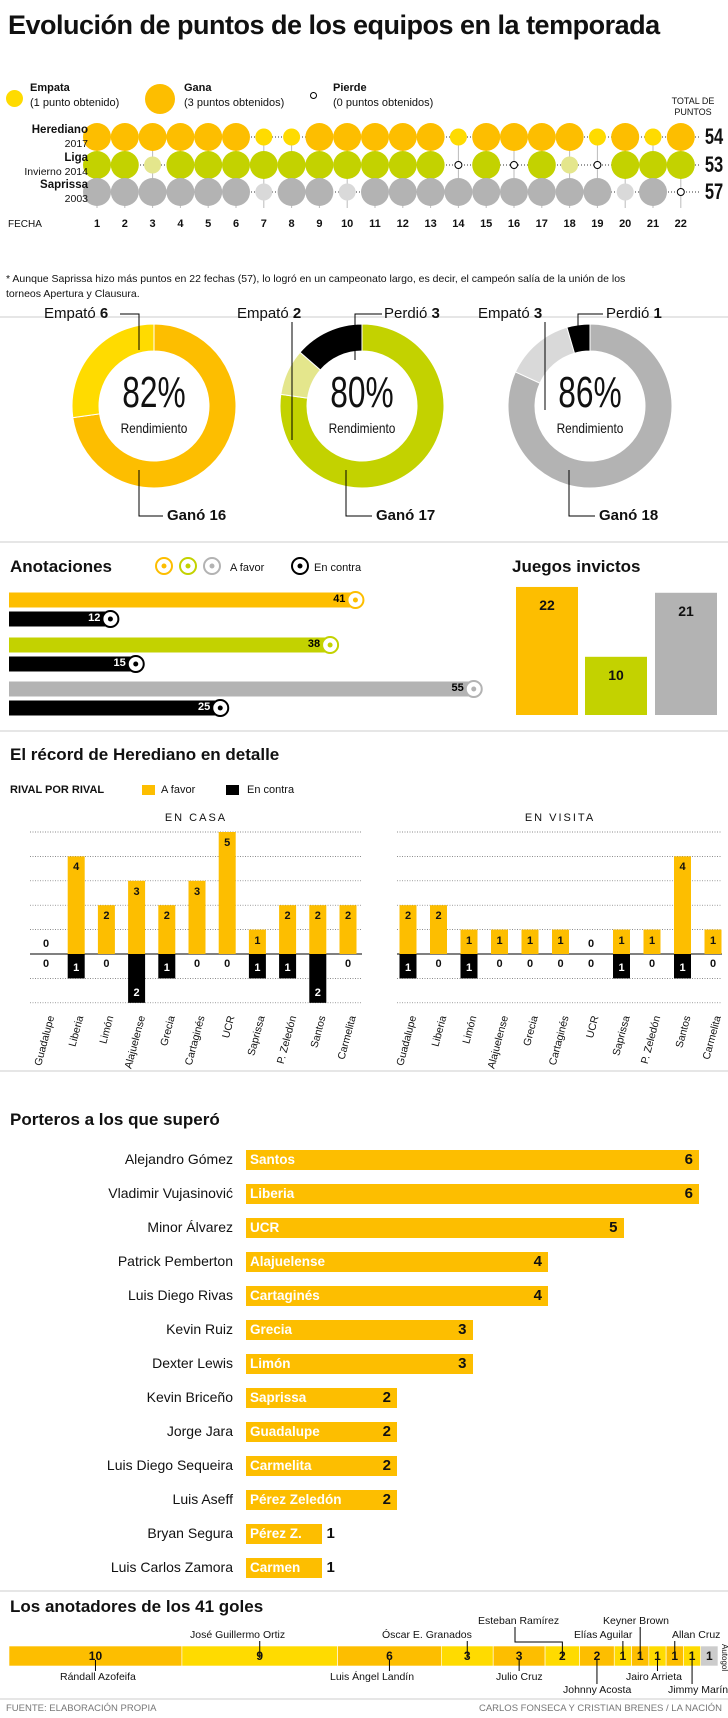  I want to click on goals-value: 3, so click(462, 1329).